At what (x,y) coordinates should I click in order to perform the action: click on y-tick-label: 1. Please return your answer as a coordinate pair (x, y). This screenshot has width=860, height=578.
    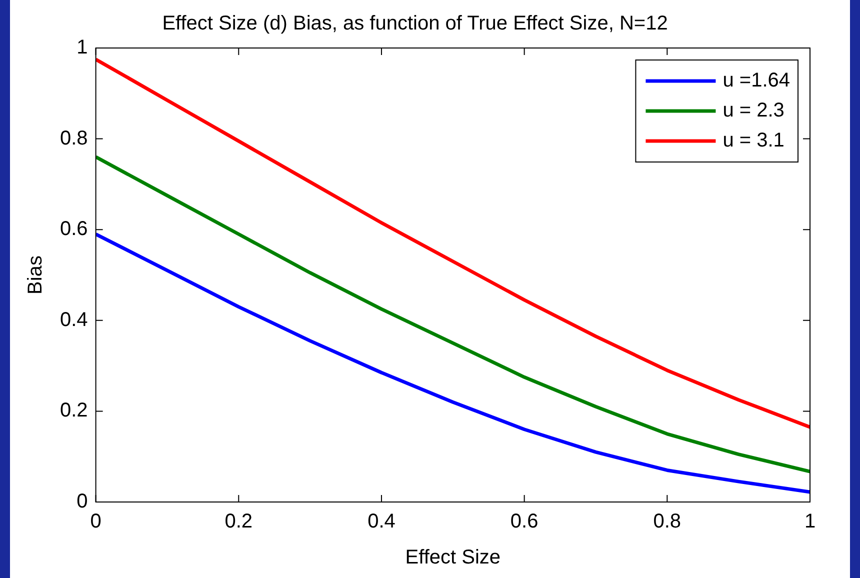
    Looking at the image, I should click on (82, 47).